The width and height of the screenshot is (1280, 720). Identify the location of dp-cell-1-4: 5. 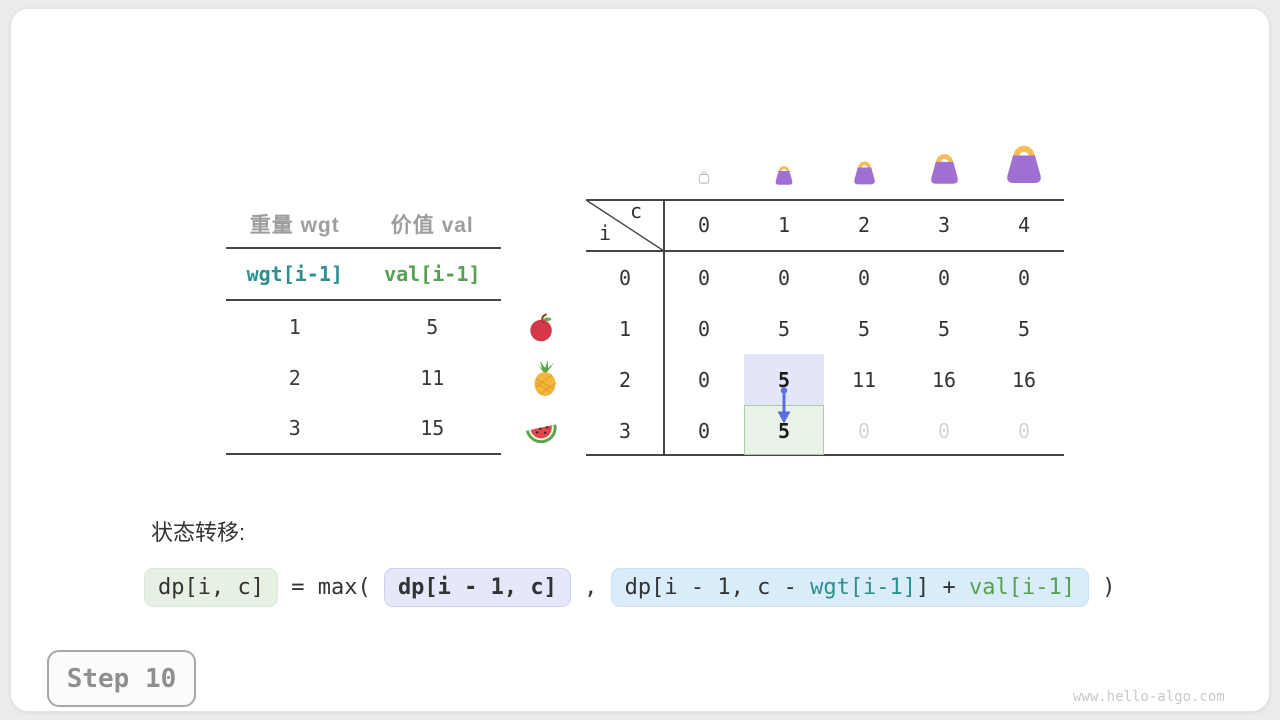
(1024, 328).